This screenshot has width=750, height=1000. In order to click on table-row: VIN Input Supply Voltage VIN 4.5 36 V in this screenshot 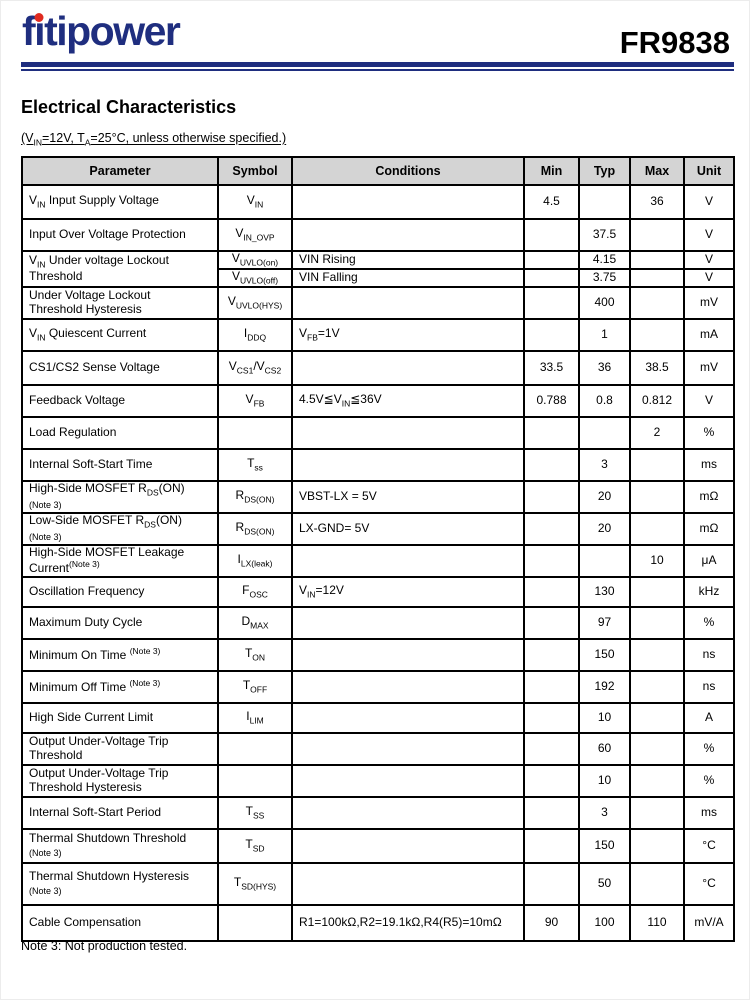, I will do `click(378, 202)`.